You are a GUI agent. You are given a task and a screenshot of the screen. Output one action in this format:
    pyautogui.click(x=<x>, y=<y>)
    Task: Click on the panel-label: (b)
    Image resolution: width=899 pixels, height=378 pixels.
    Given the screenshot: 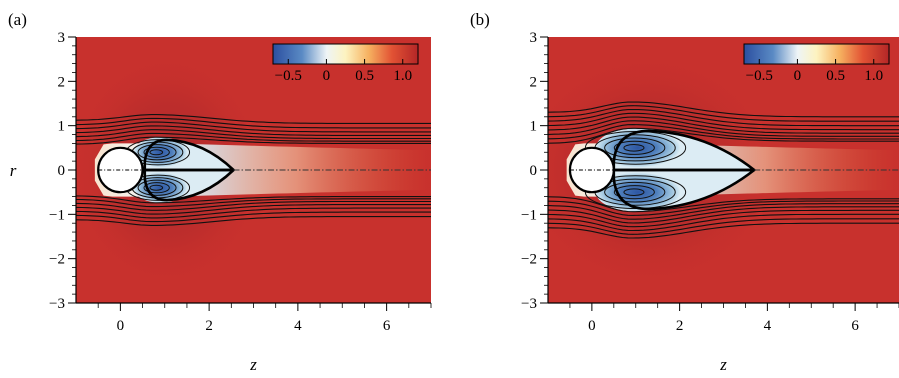 What is the action you would take?
    pyautogui.click(x=480, y=19)
    